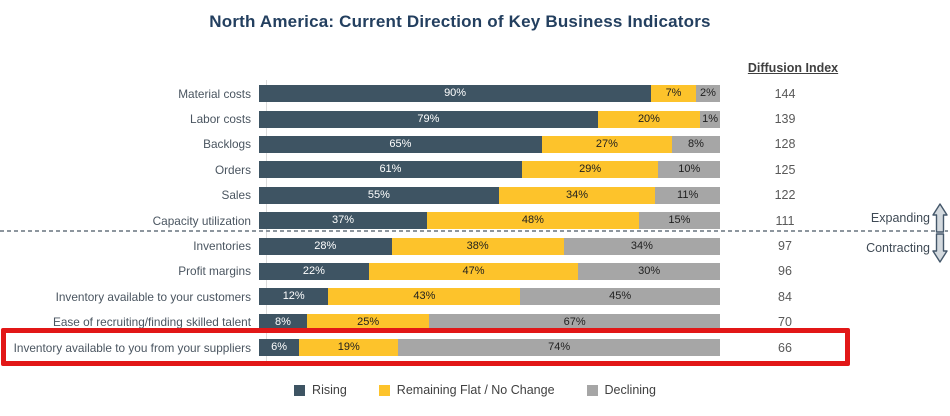 This screenshot has height=416, width=950. I want to click on segment-value-label: 25%, so click(368, 321).